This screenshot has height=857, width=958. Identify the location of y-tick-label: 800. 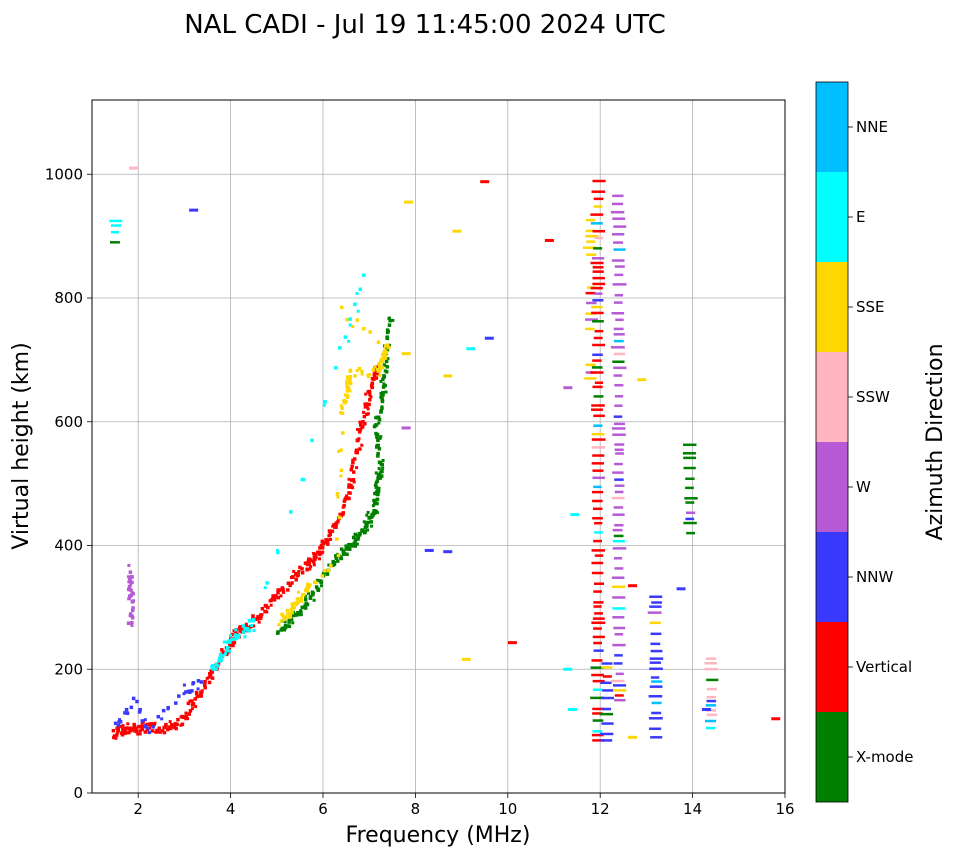
(68, 298).